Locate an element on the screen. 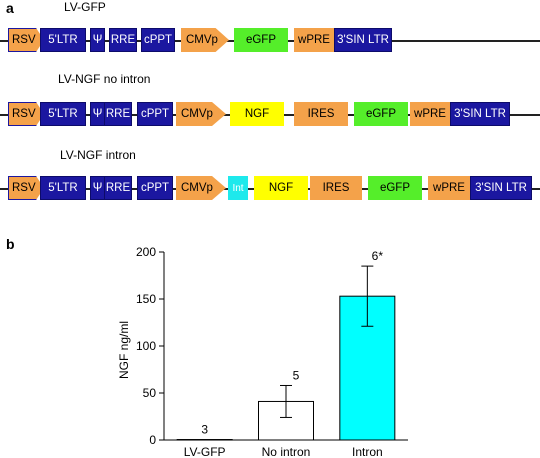 The height and width of the screenshot is (458, 540). sample-size-label: 6* is located at coordinates (378, 256).